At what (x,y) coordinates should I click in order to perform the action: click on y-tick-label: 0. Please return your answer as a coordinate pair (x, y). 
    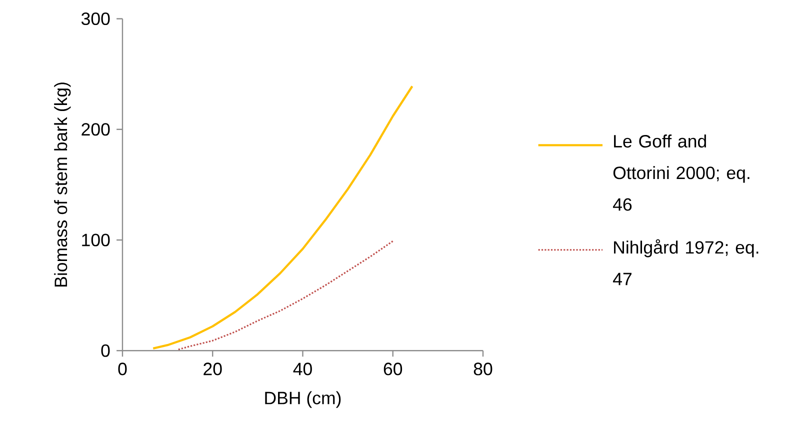
    Looking at the image, I should click on (105, 351).